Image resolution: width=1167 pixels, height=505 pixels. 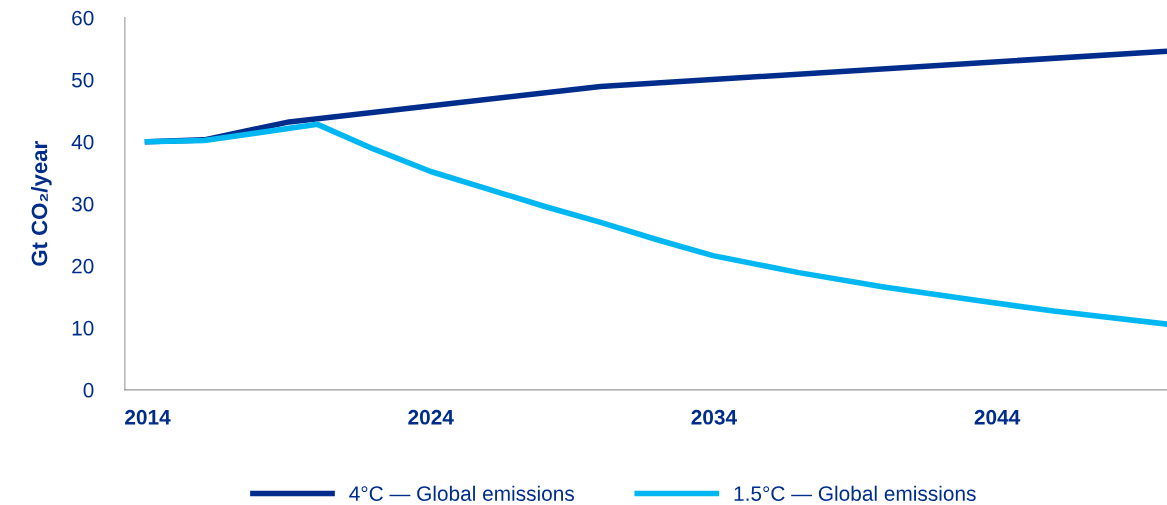 What do you see at coordinates (431, 417) in the screenshot?
I see `x-tick-label: 2024` at bounding box center [431, 417].